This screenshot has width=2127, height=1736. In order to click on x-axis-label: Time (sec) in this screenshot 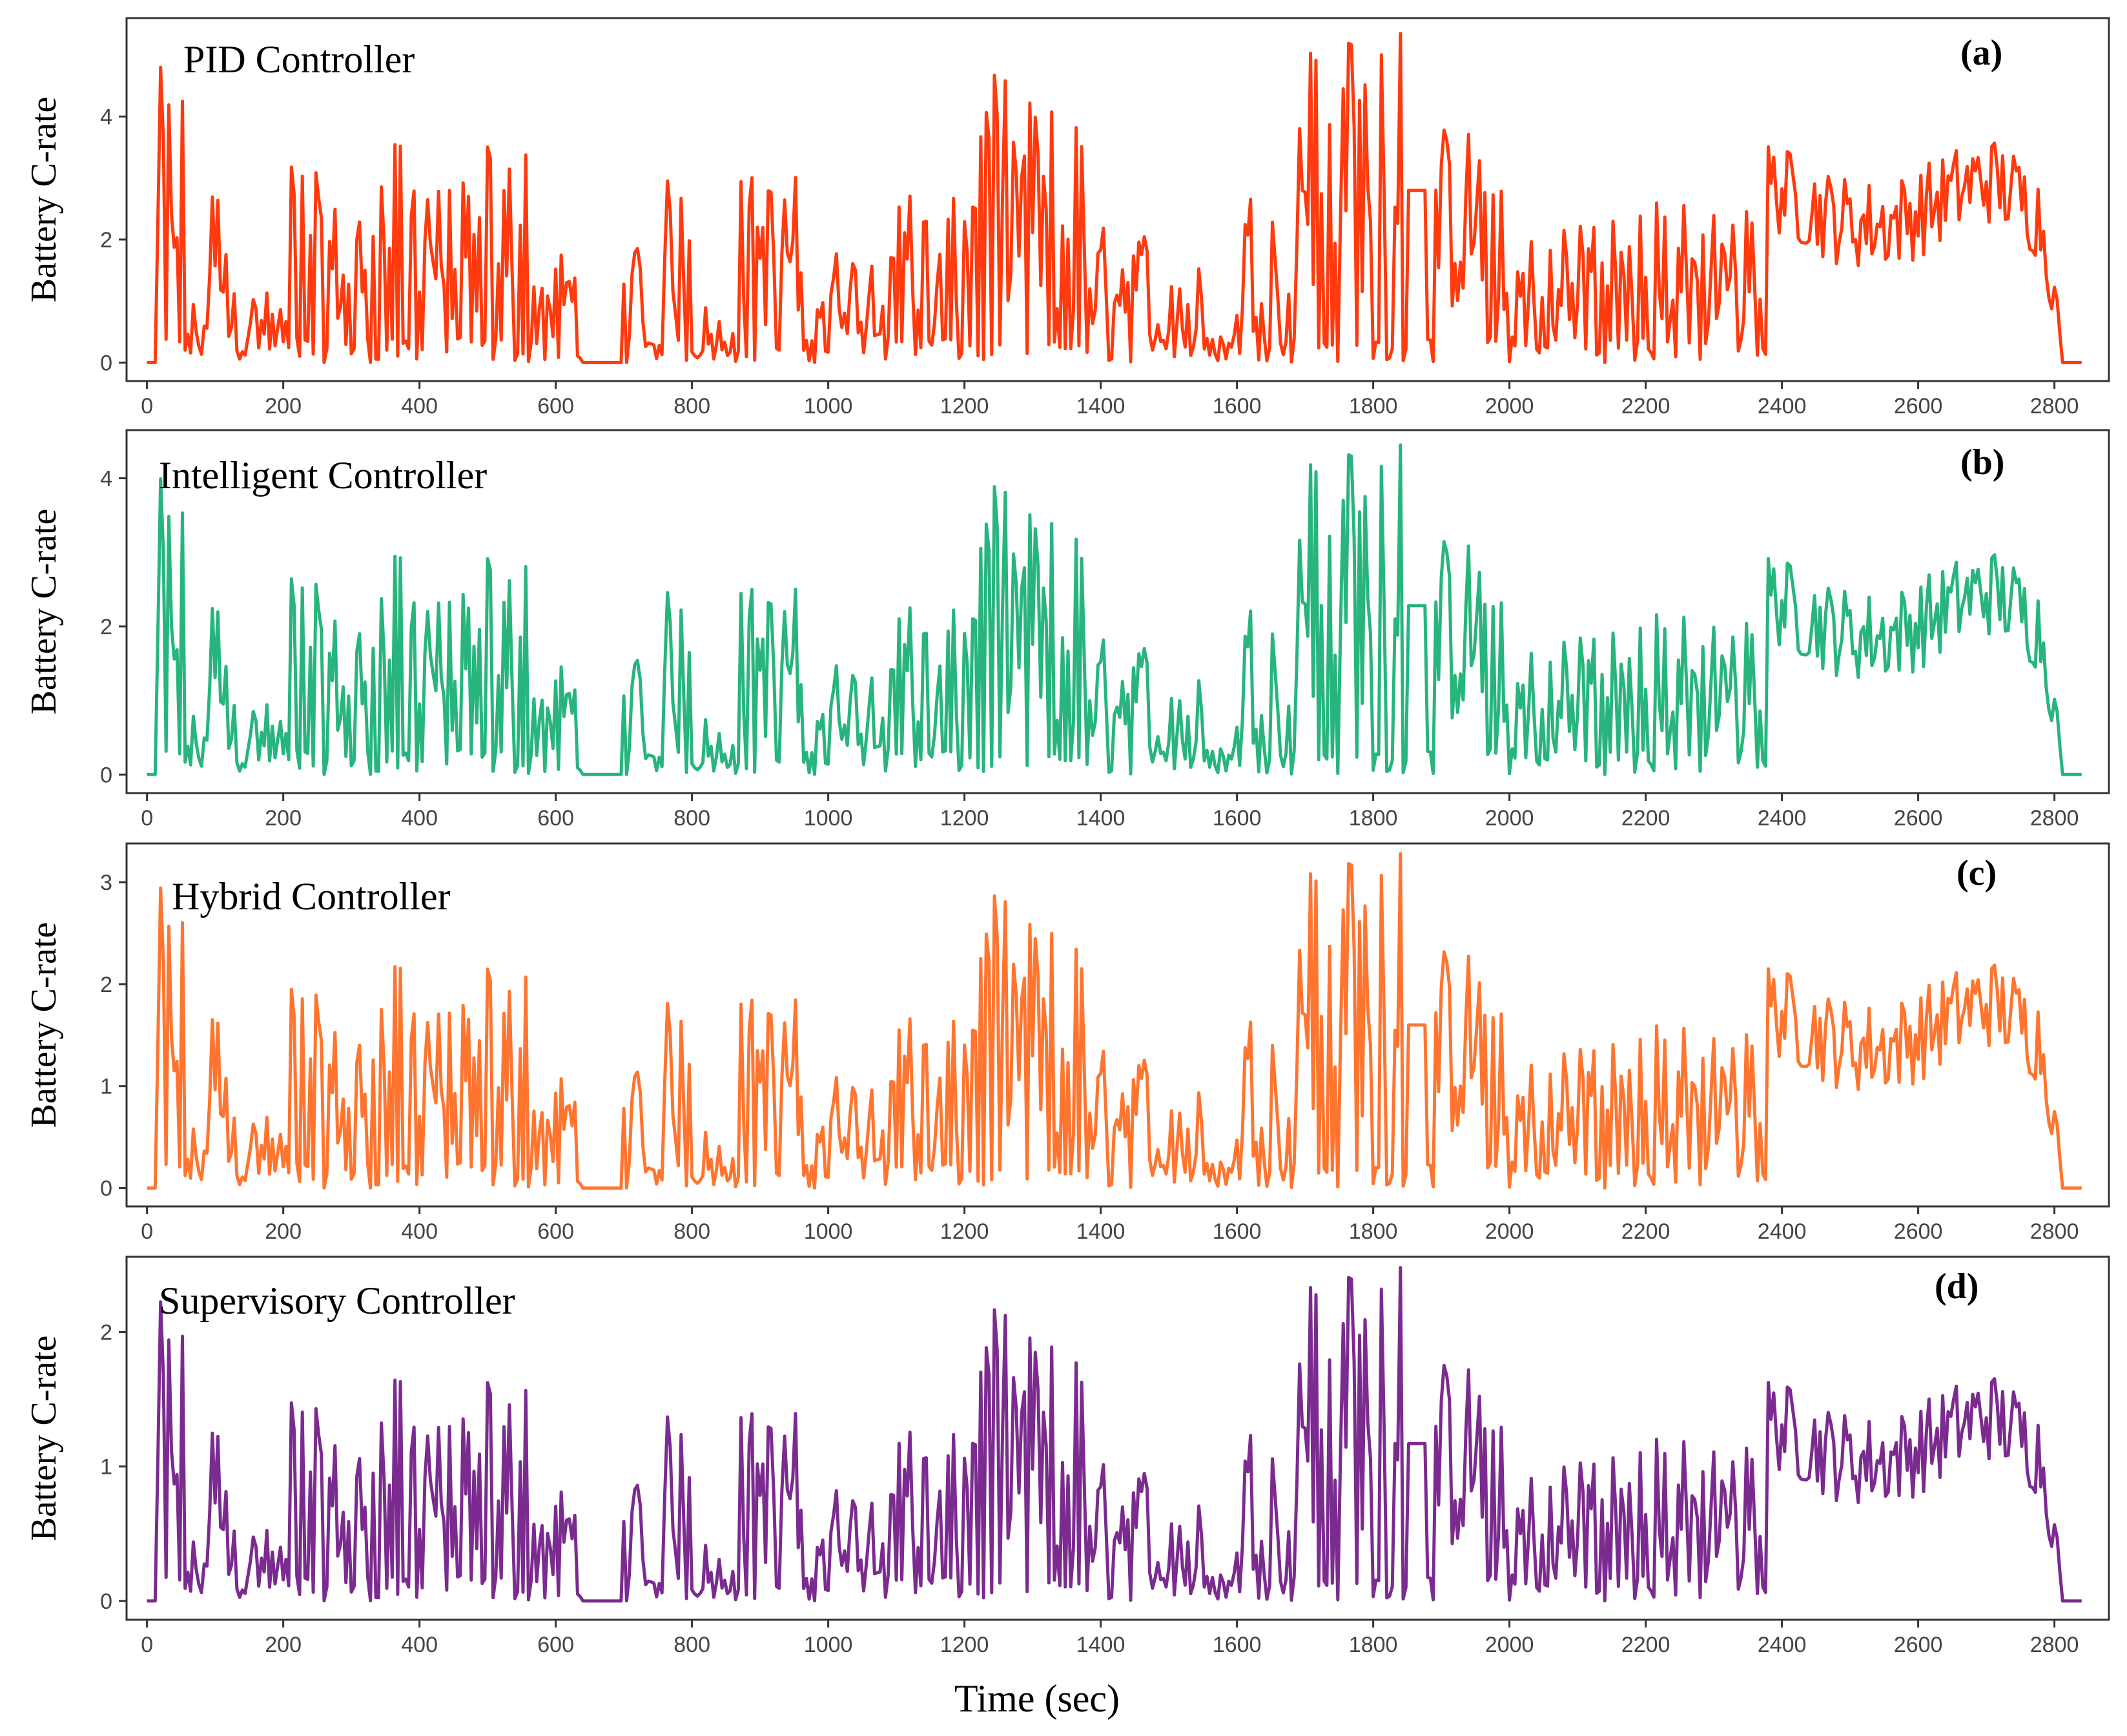, I will do `click(1037, 1699)`.